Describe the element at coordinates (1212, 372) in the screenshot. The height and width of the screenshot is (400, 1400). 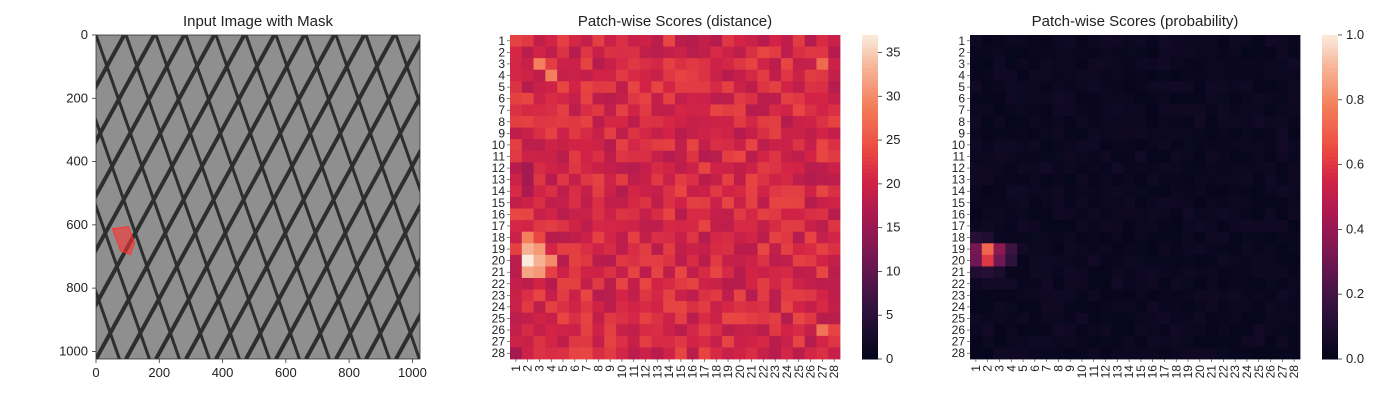
I see `x-tick-label: 21` at that location.